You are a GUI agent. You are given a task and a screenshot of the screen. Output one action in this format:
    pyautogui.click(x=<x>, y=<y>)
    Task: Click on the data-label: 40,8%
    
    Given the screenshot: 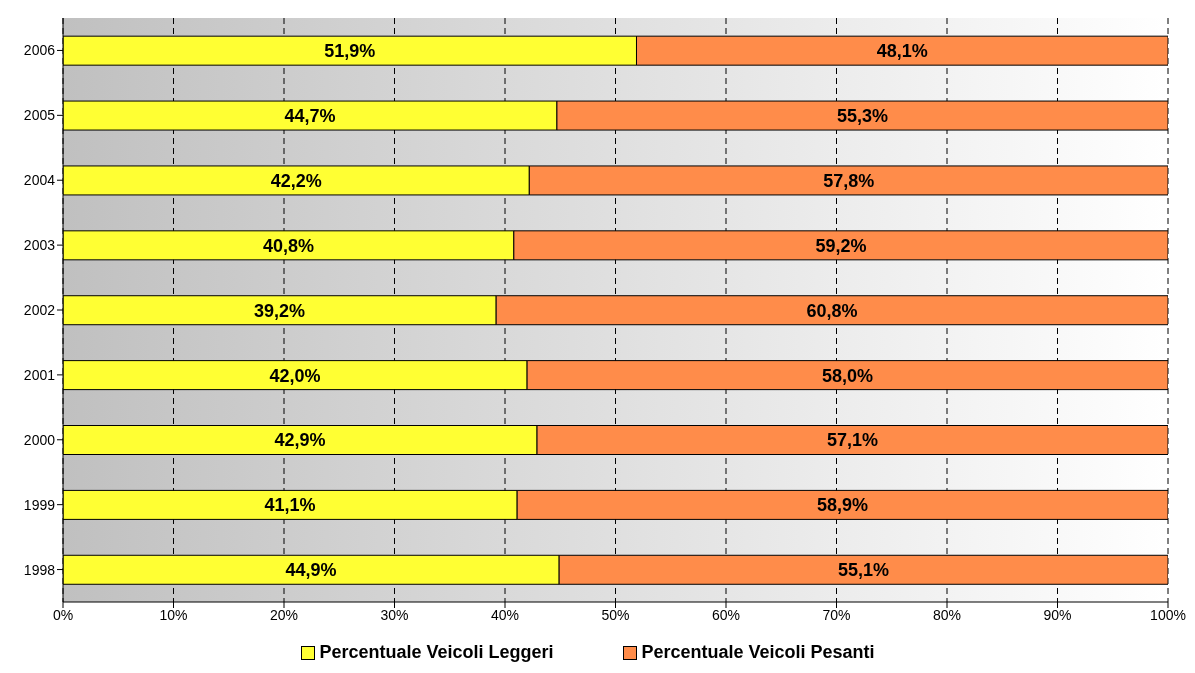 What is the action you would take?
    pyautogui.click(x=288, y=245)
    